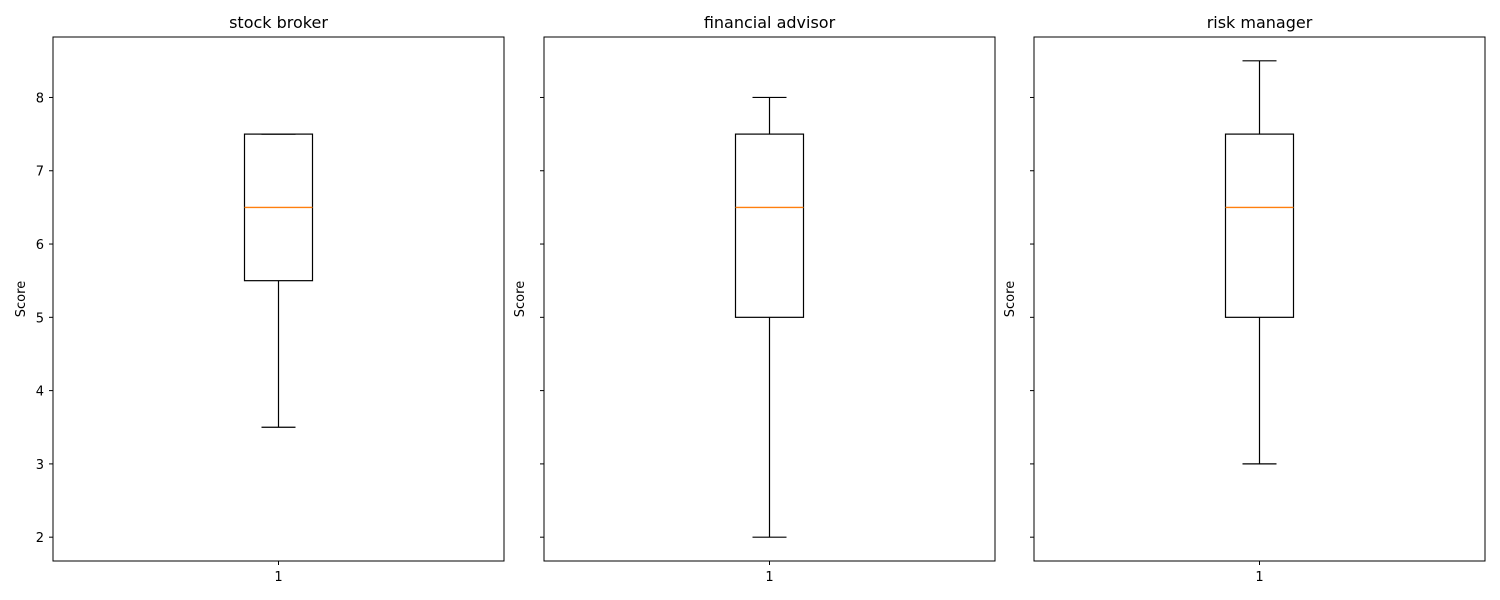 Image resolution: width=1500 pixels, height=600 pixels. What do you see at coordinates (520, 299) in the screenshot?
I see `panel-2-y-axis-label: Score` at bounding box center [520, 299].